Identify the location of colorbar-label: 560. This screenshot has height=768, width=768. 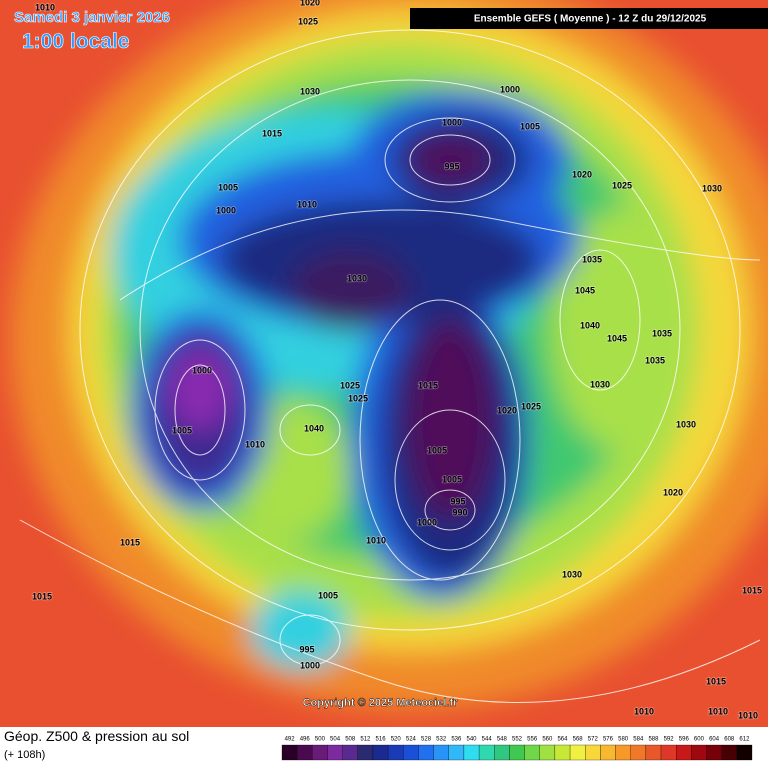
(547, 740).